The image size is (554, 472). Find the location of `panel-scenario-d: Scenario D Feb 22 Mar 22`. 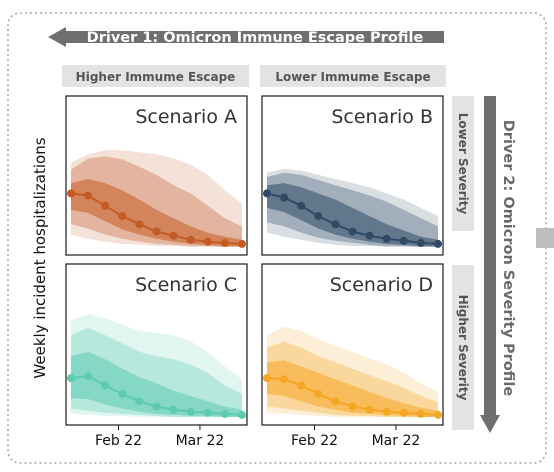

panel-scenario-d: Scenario D Feb 22 Mar 22 is located at coordinates (352, 356).